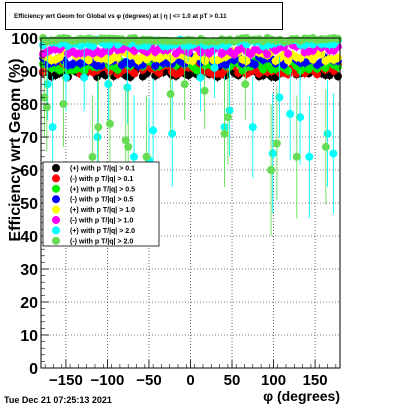  I want to click on y-tick-label: 100, so click(24, 39).